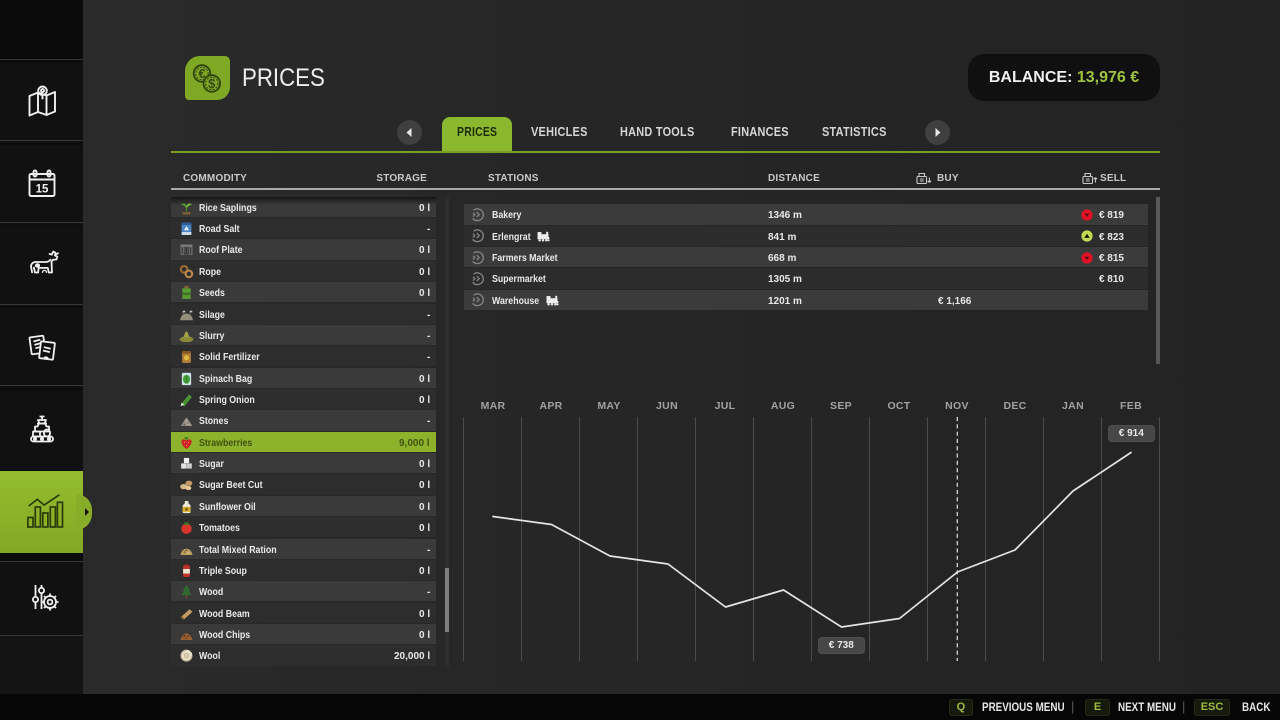 This screenshot has width=1280, height=720. I want to click on svg-text: 15, so click(41, 189).